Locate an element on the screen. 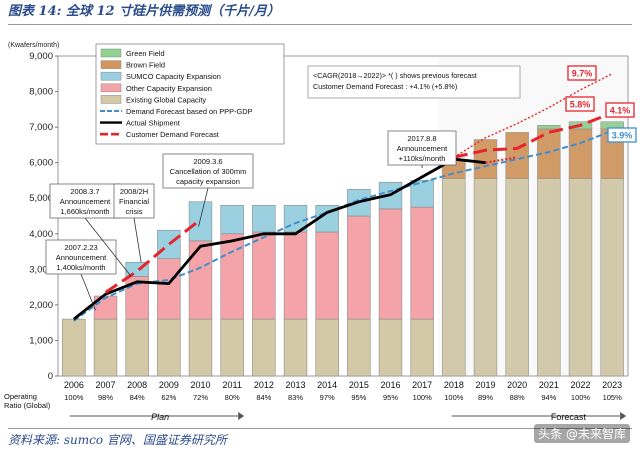  annotation-text: 2009.3.6 is located at coordinates (207, 161).